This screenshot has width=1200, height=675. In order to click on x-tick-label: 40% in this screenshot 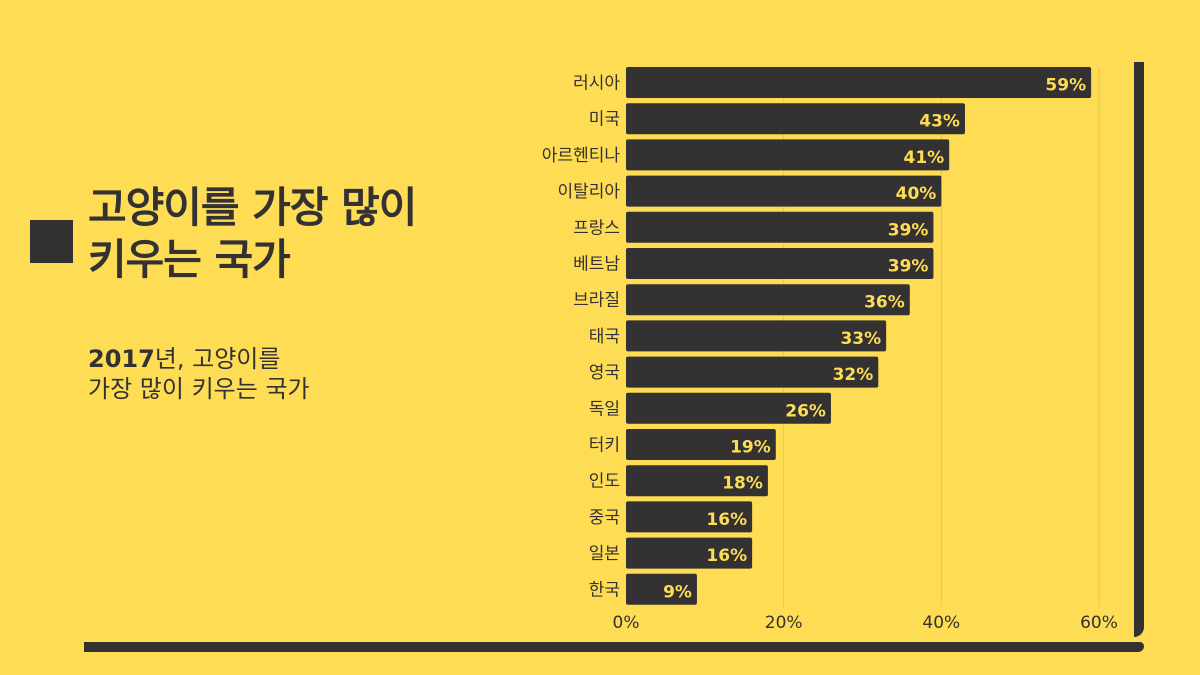, I will do `click(941, 623)`.